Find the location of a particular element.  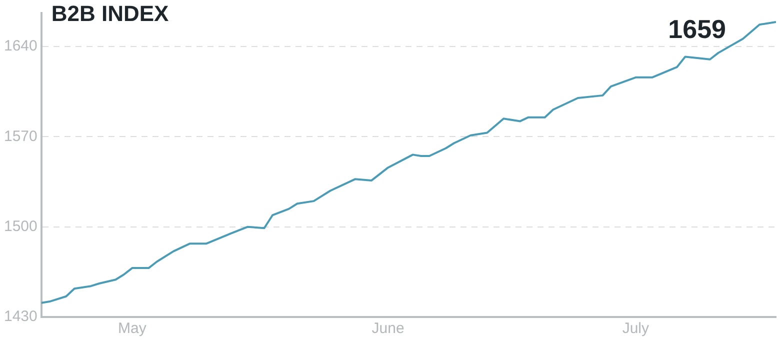

y-tick-label: 1430 is located at coordinates (21, 317).